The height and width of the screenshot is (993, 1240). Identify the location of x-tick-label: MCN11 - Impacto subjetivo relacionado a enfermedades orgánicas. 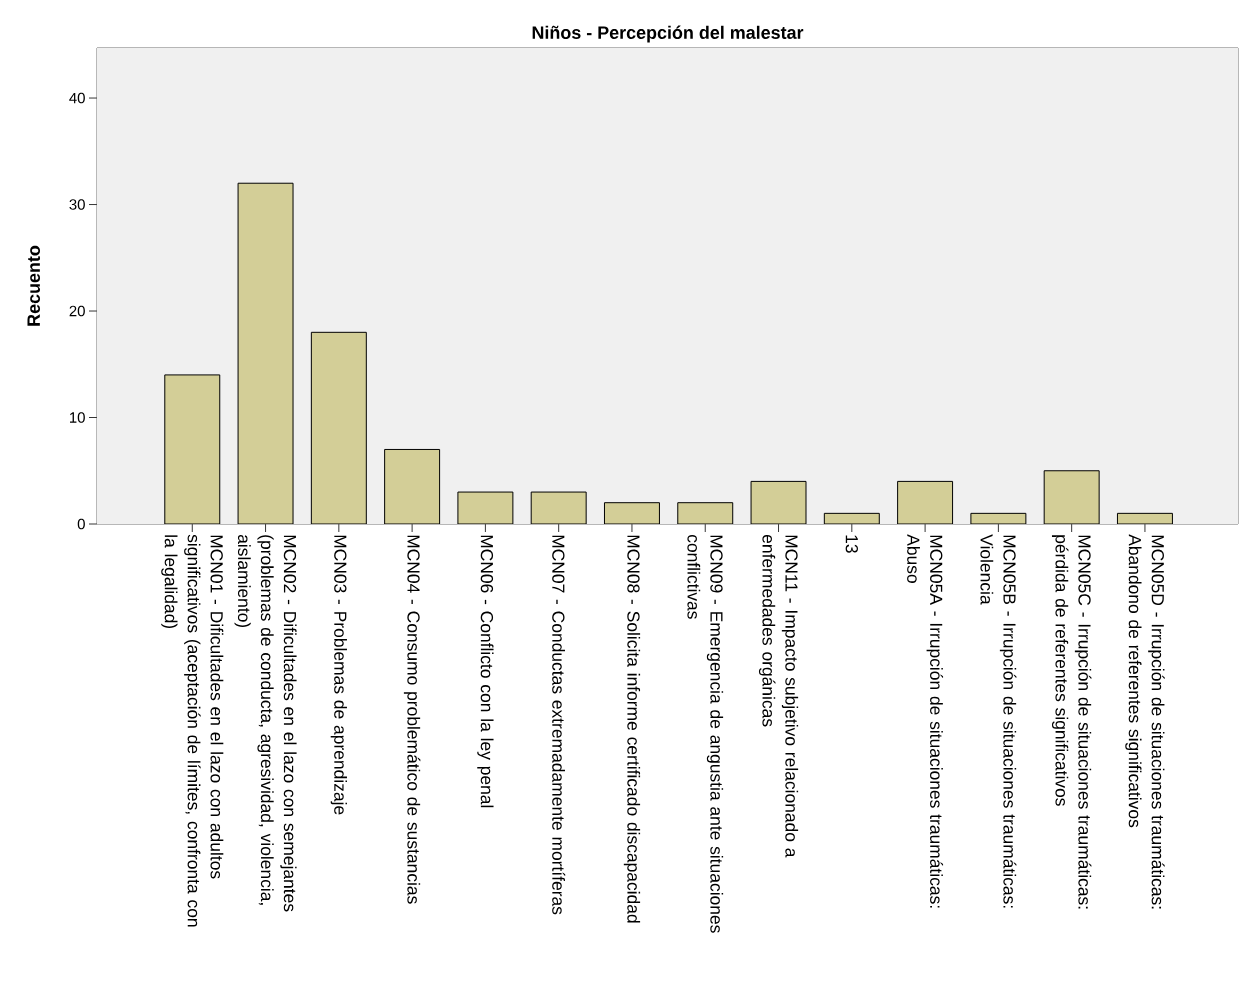
(778, 696).